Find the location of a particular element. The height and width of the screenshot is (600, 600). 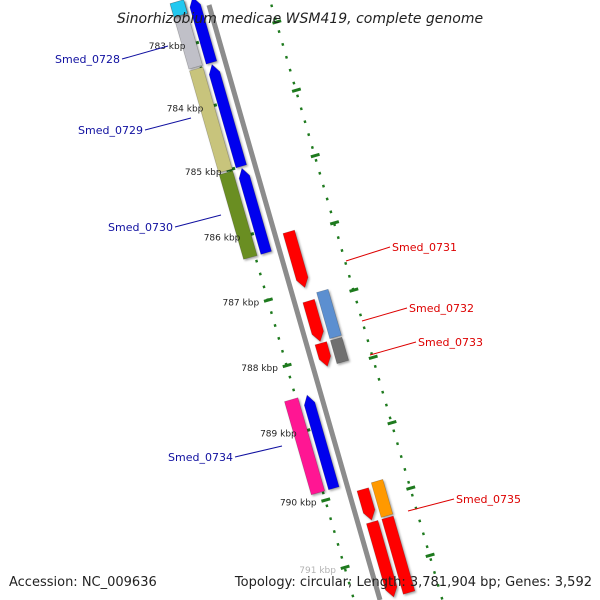

kbp-label: 783 kbp is located at coordinates (167, 47).